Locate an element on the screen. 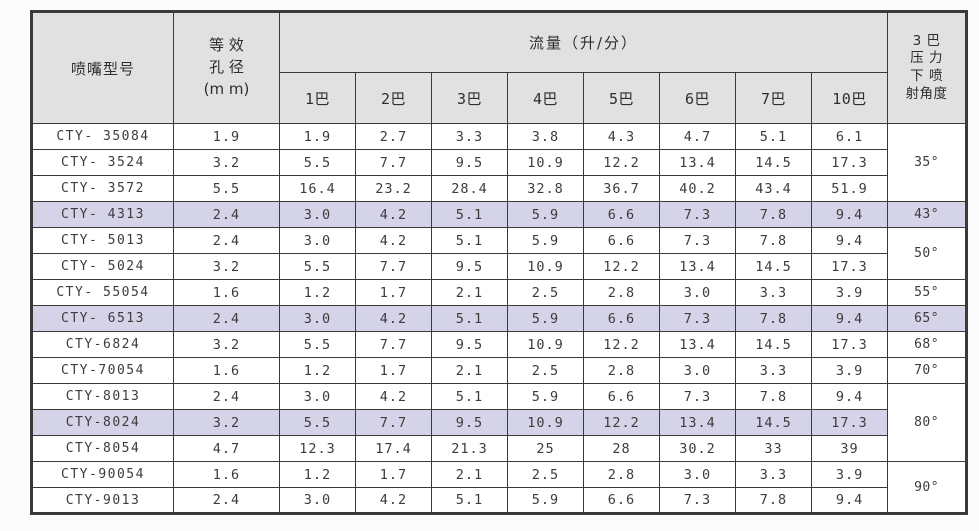 The width and height of the screenshot is (979, 531). header-nozzle-model: 喷嘴型号 is located at coordinates (102, 67).